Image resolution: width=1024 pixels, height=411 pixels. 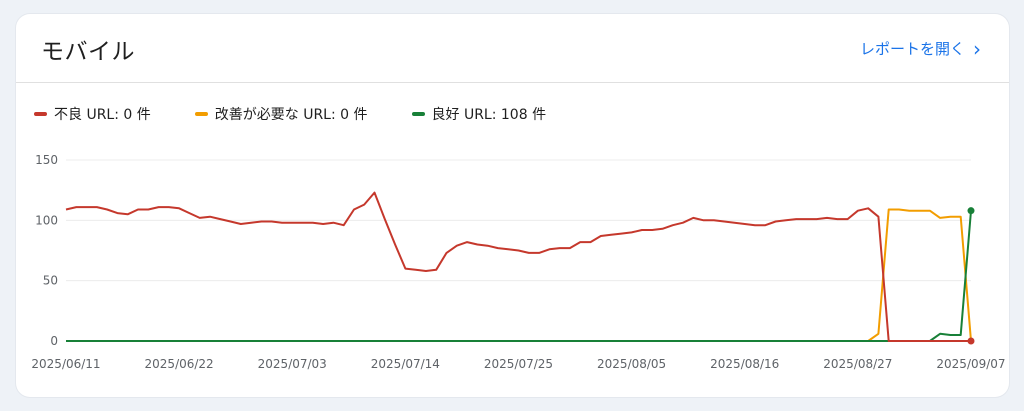 What do you see at coordinates (292, 364) in the screenshot?
I see `x-tick-label: 2025/07/03` at bounding box center [292, 364].